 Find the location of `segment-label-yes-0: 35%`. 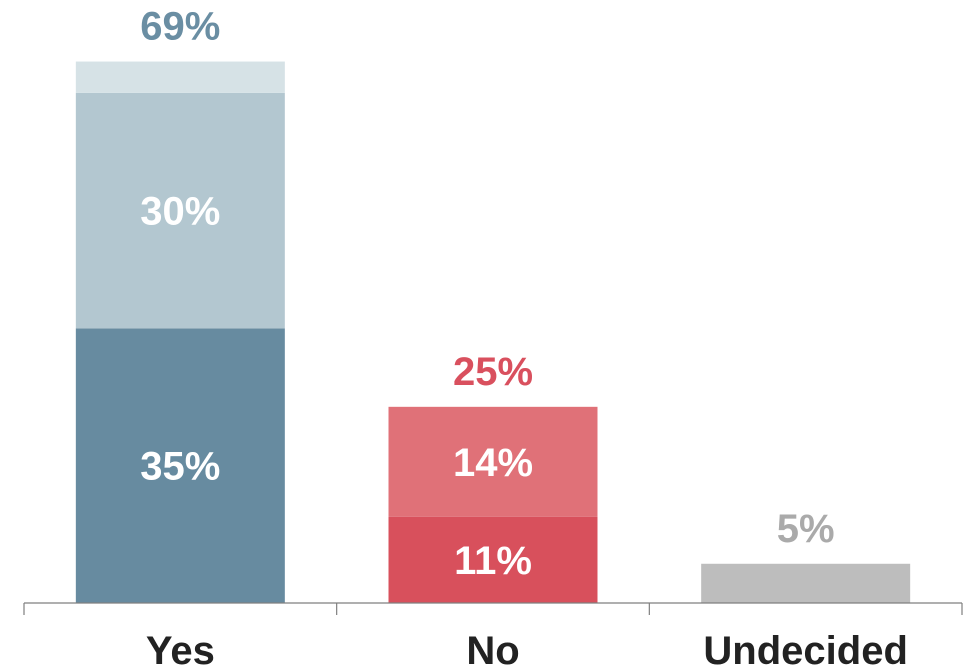

segment-label-yes-0: 35% is located at coordinates (180, 467).